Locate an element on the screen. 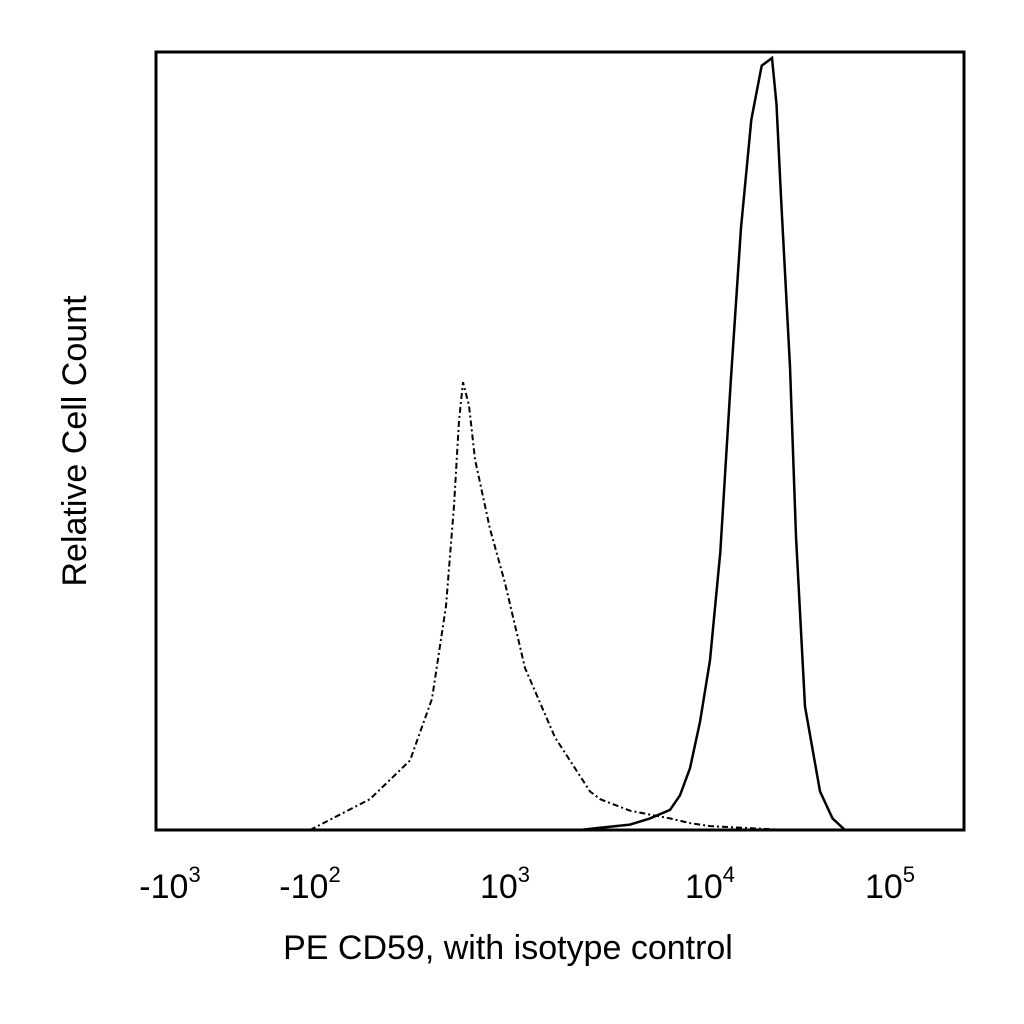 The width and height of the screenshot is (1024, 1024). y-axis-title: Relative Cell Count is located at coordinates (75, 441).